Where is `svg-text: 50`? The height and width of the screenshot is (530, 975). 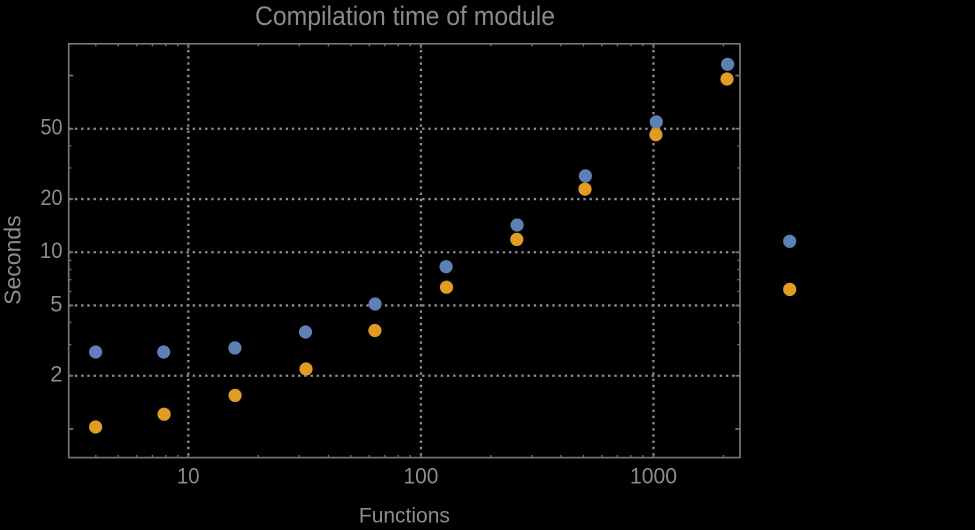
svg-text: 50 is located at coordinates (52, 127).